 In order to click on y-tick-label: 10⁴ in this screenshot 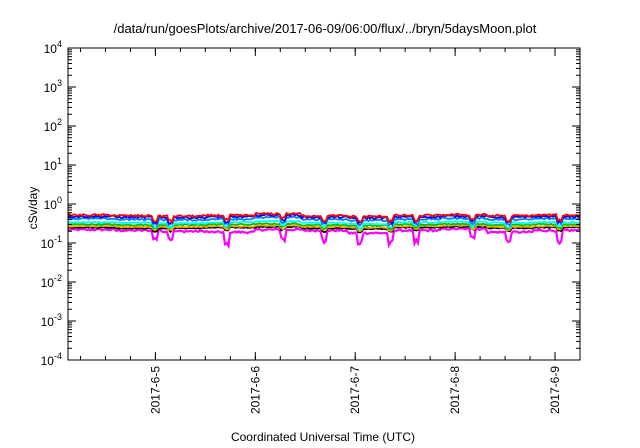, I will do `click(53, 47)`.